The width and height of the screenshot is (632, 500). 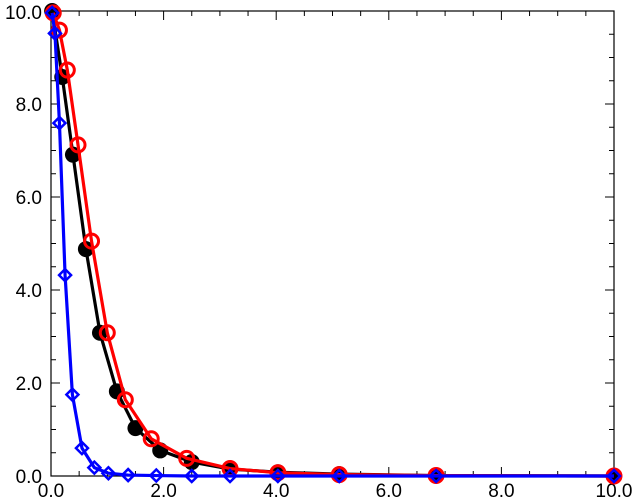 What do you see at coordinates (29, 291) in the screenshot?
I see `y-tick-label: 4.0` at bounding box center [29, 291].